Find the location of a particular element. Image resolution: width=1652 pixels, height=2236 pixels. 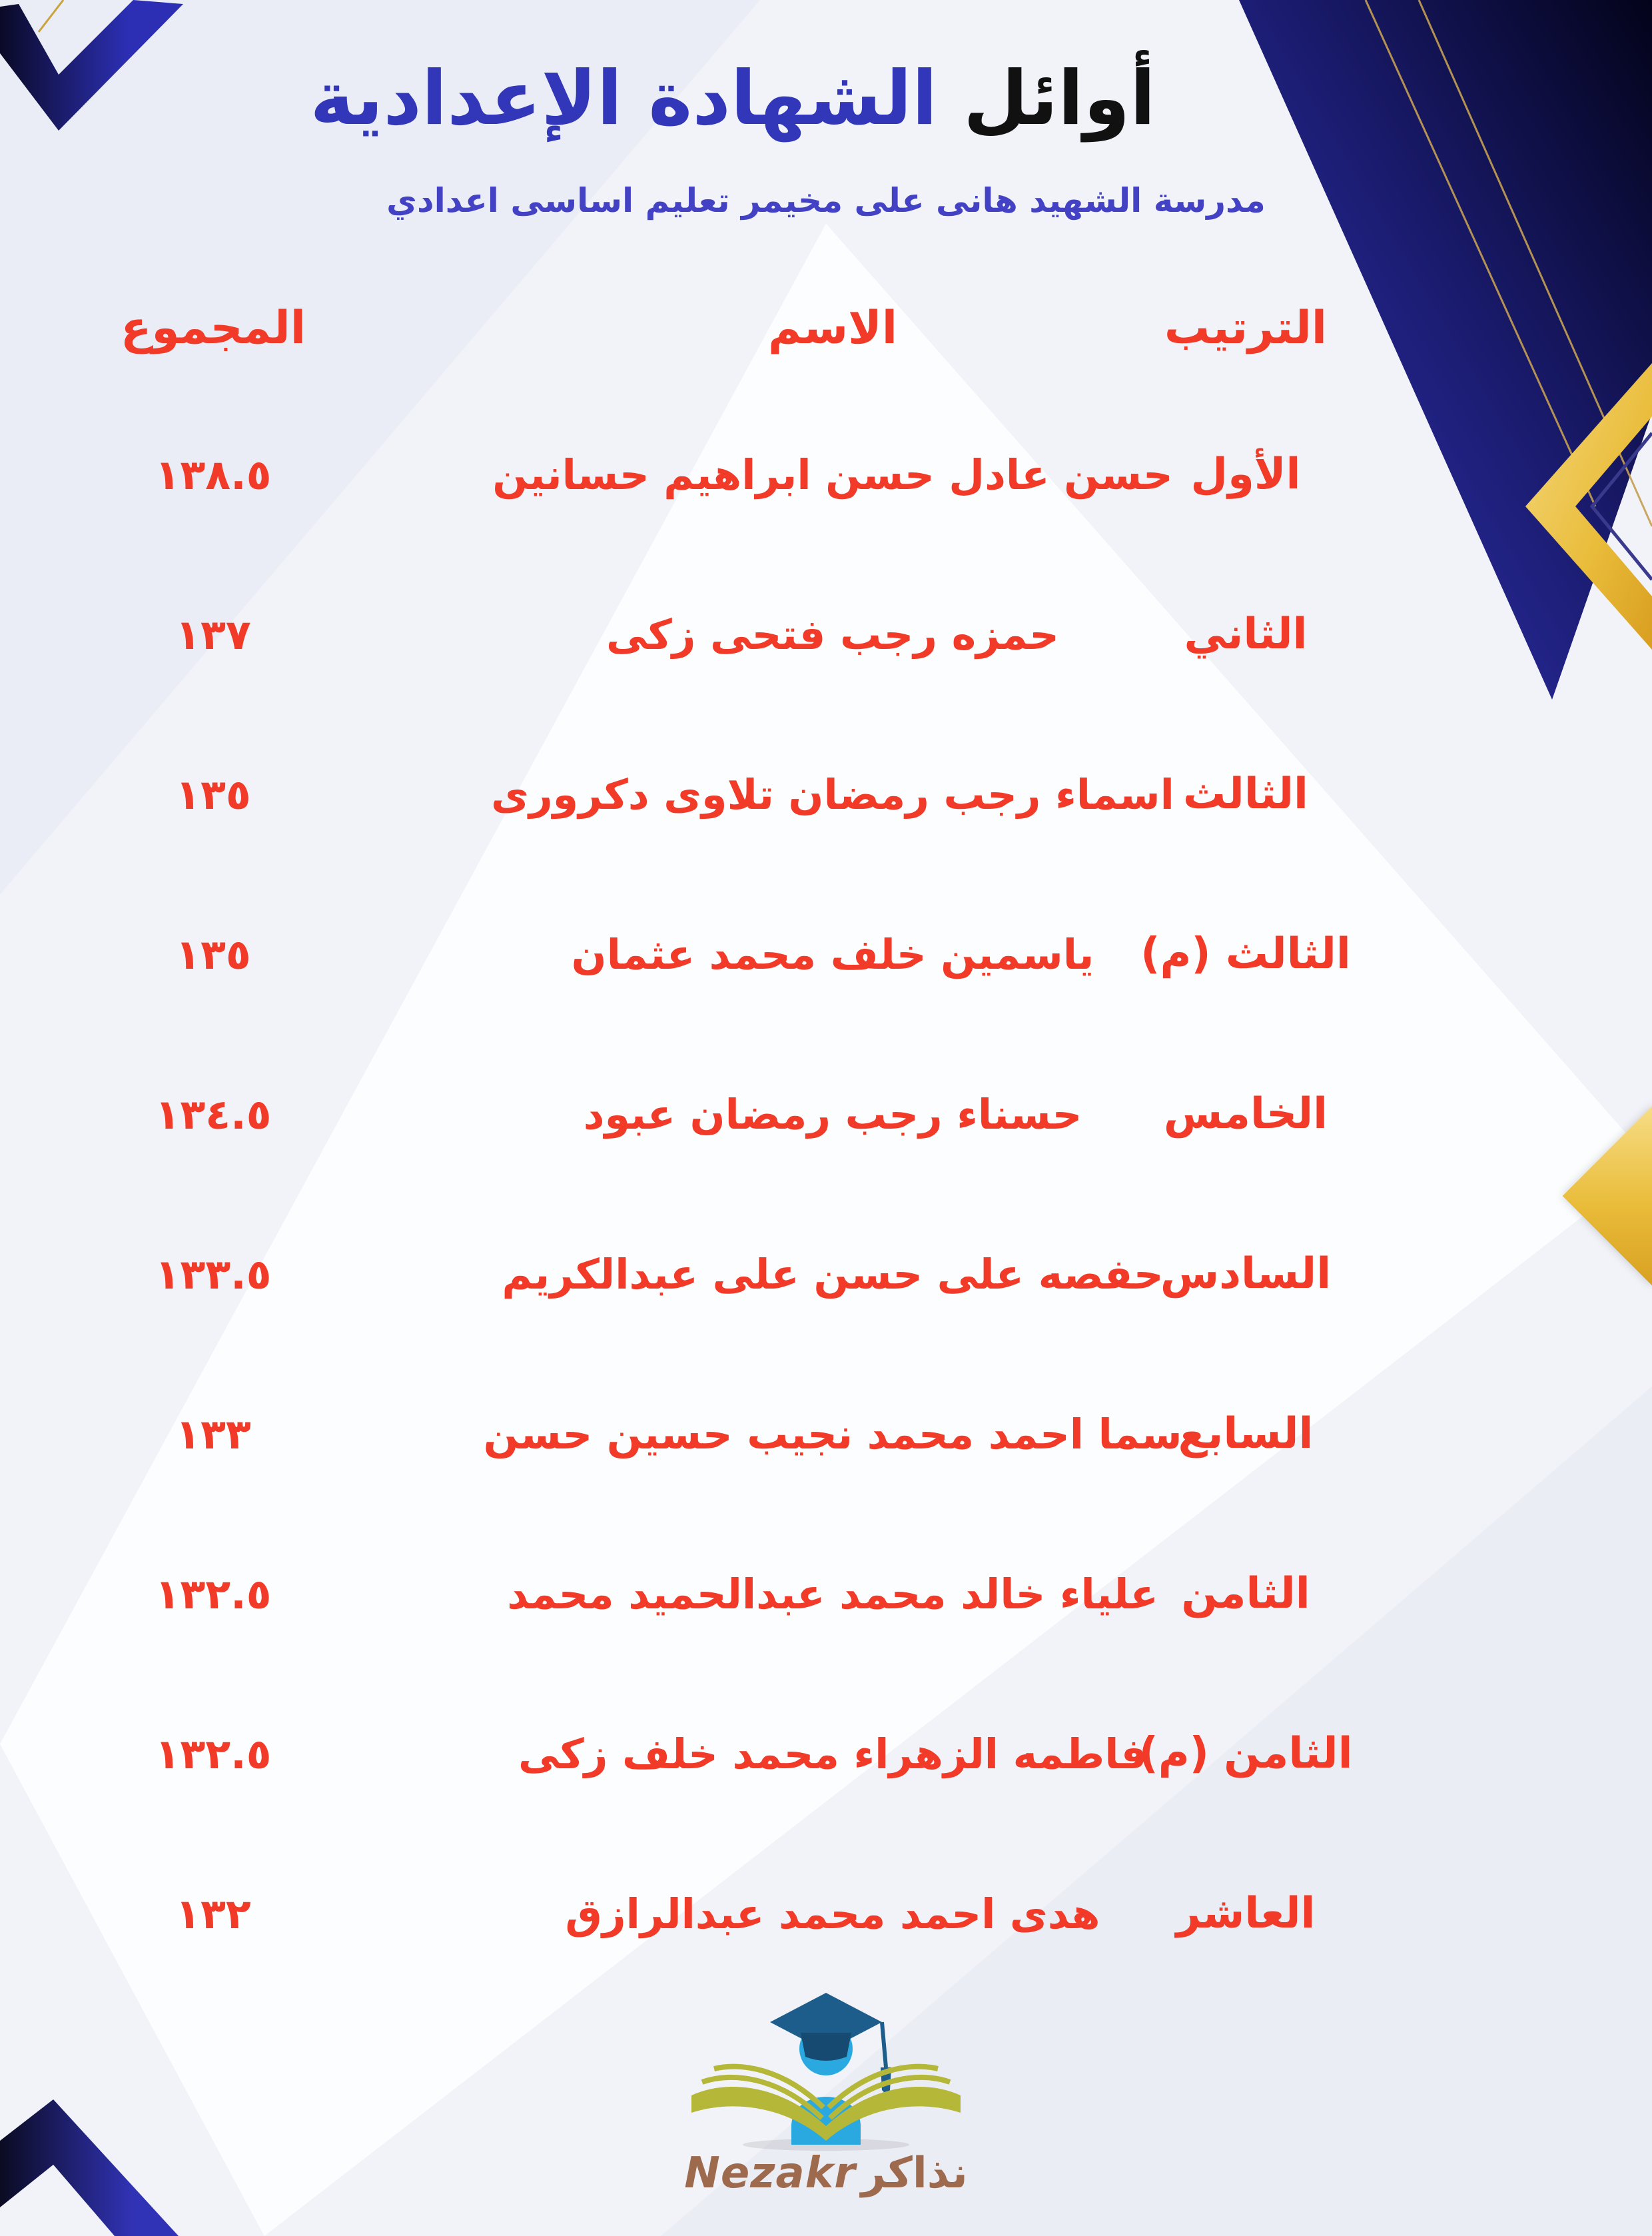

table-row: السادس حفصه على حسن على عبدالكريم ١٣٣.٥ is located at coordinates (826, 1274).